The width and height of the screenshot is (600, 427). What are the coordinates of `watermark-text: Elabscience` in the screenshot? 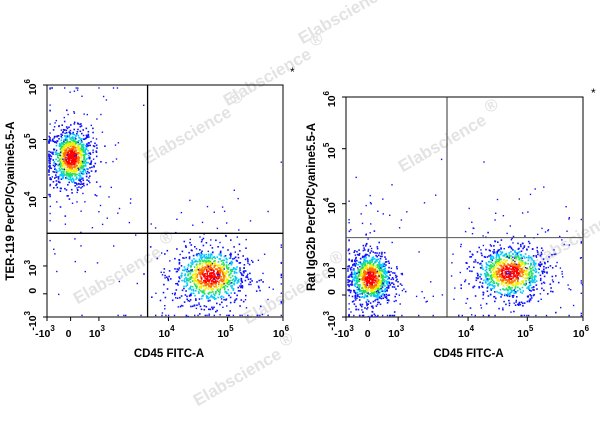 It's located at (342, 24).